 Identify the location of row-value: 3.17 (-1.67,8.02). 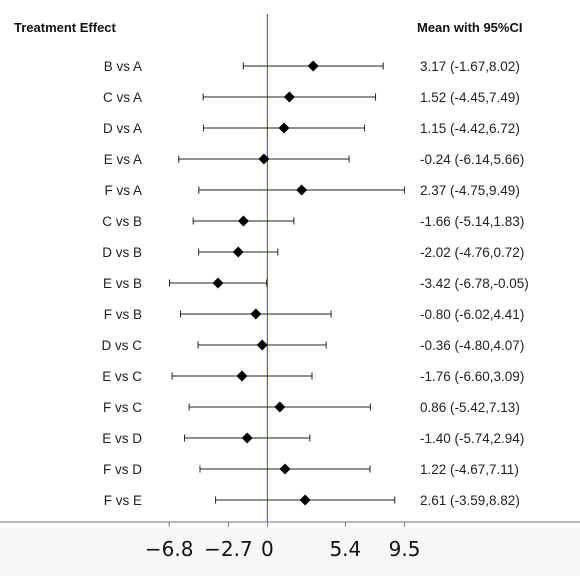
(470, 66).